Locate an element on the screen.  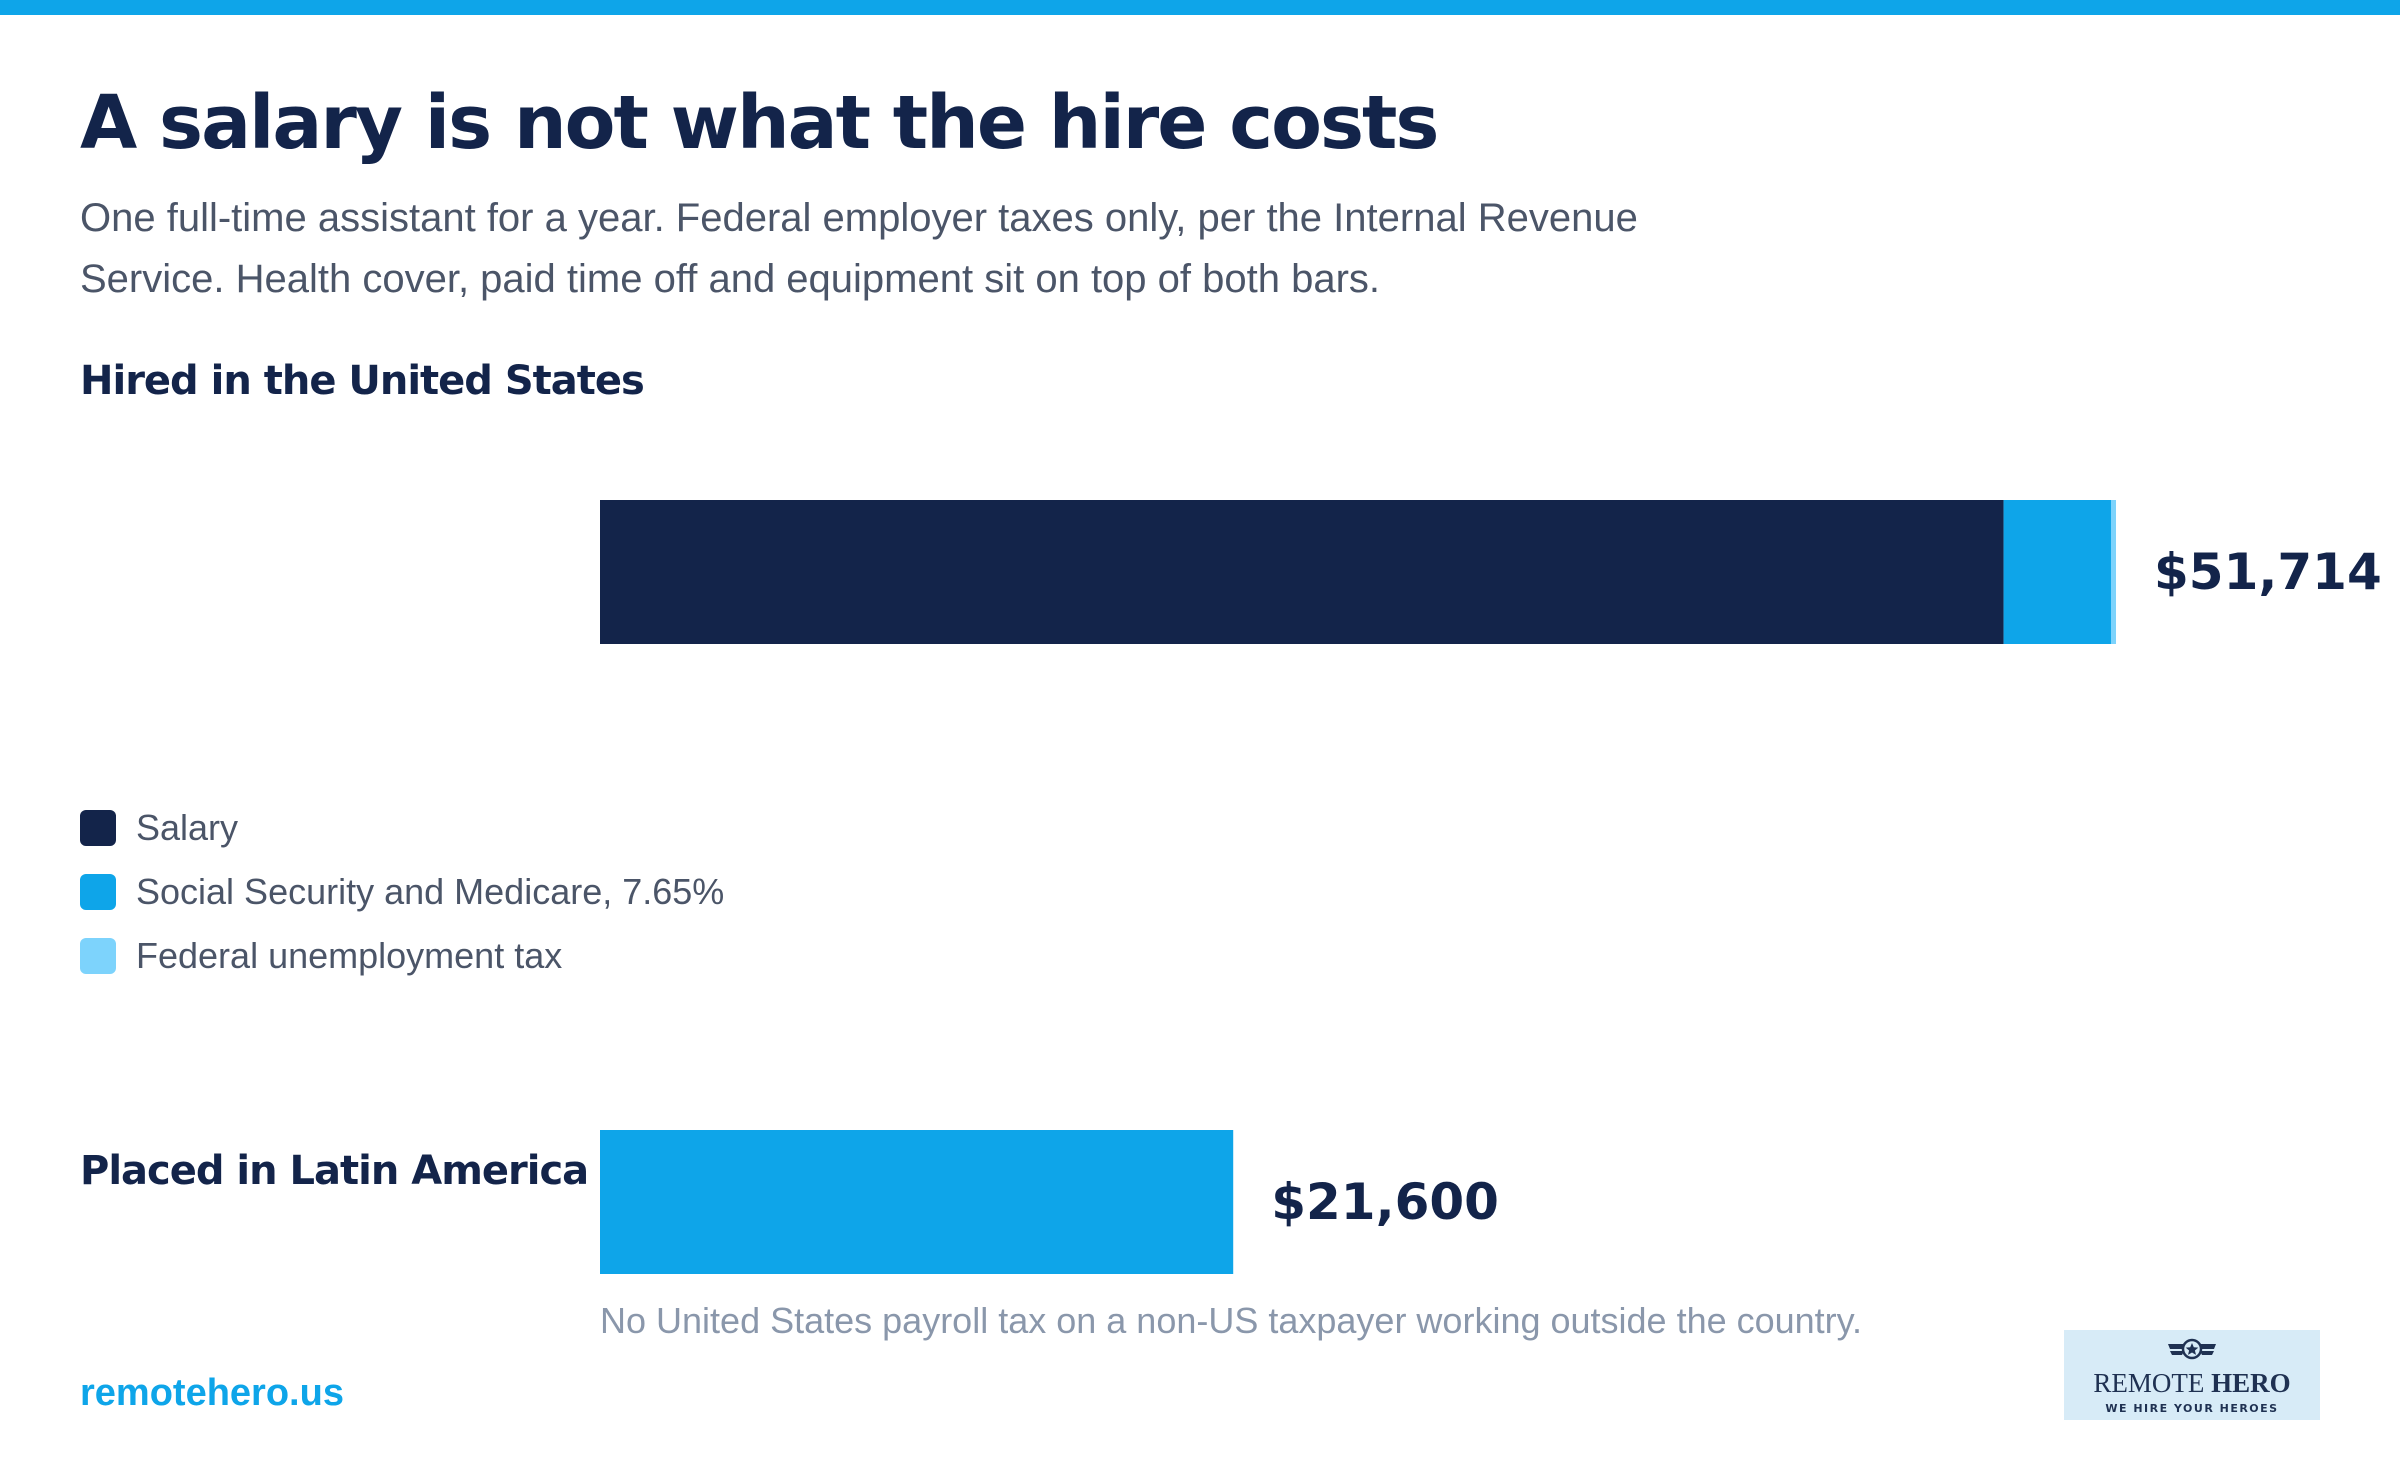
legend-swatch-social-security-medicare is located at coordinates (98, 892).